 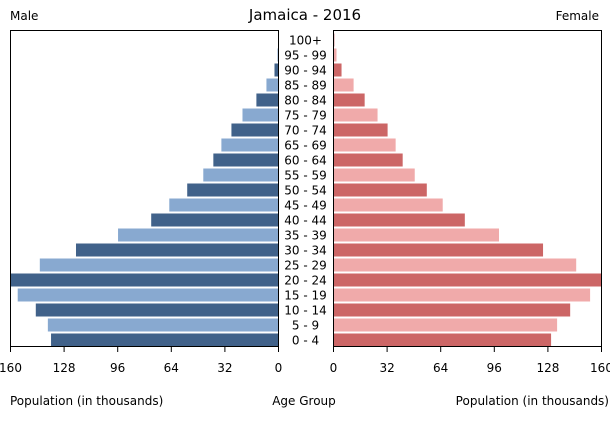 I want to click on age-group-label: 35 - 39, so click(x=305, y=236).